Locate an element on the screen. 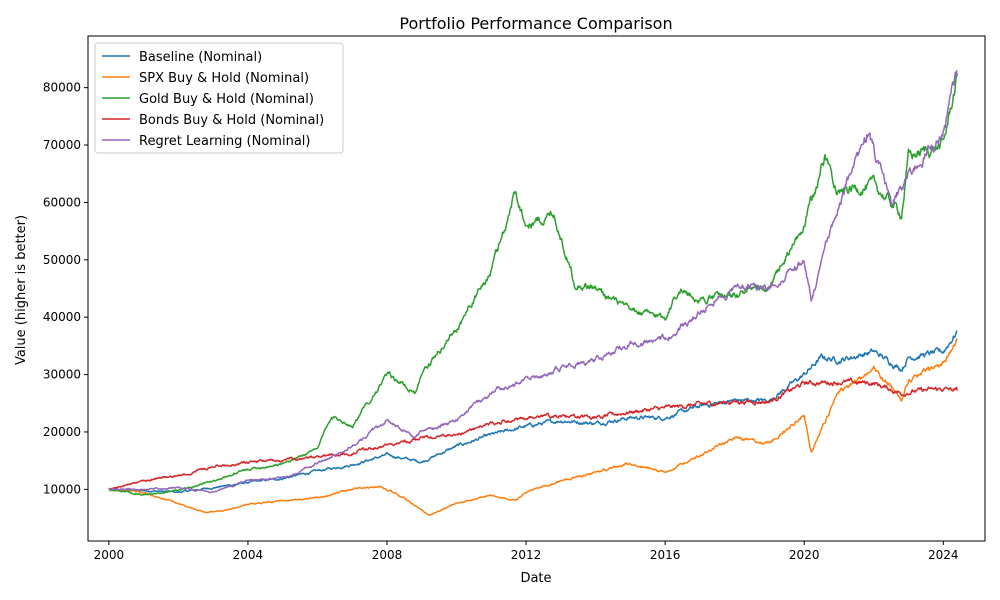 The image size is (1000, 600). chart-title: Portfolio Performance Comparison is located at coordinates (535, 23).